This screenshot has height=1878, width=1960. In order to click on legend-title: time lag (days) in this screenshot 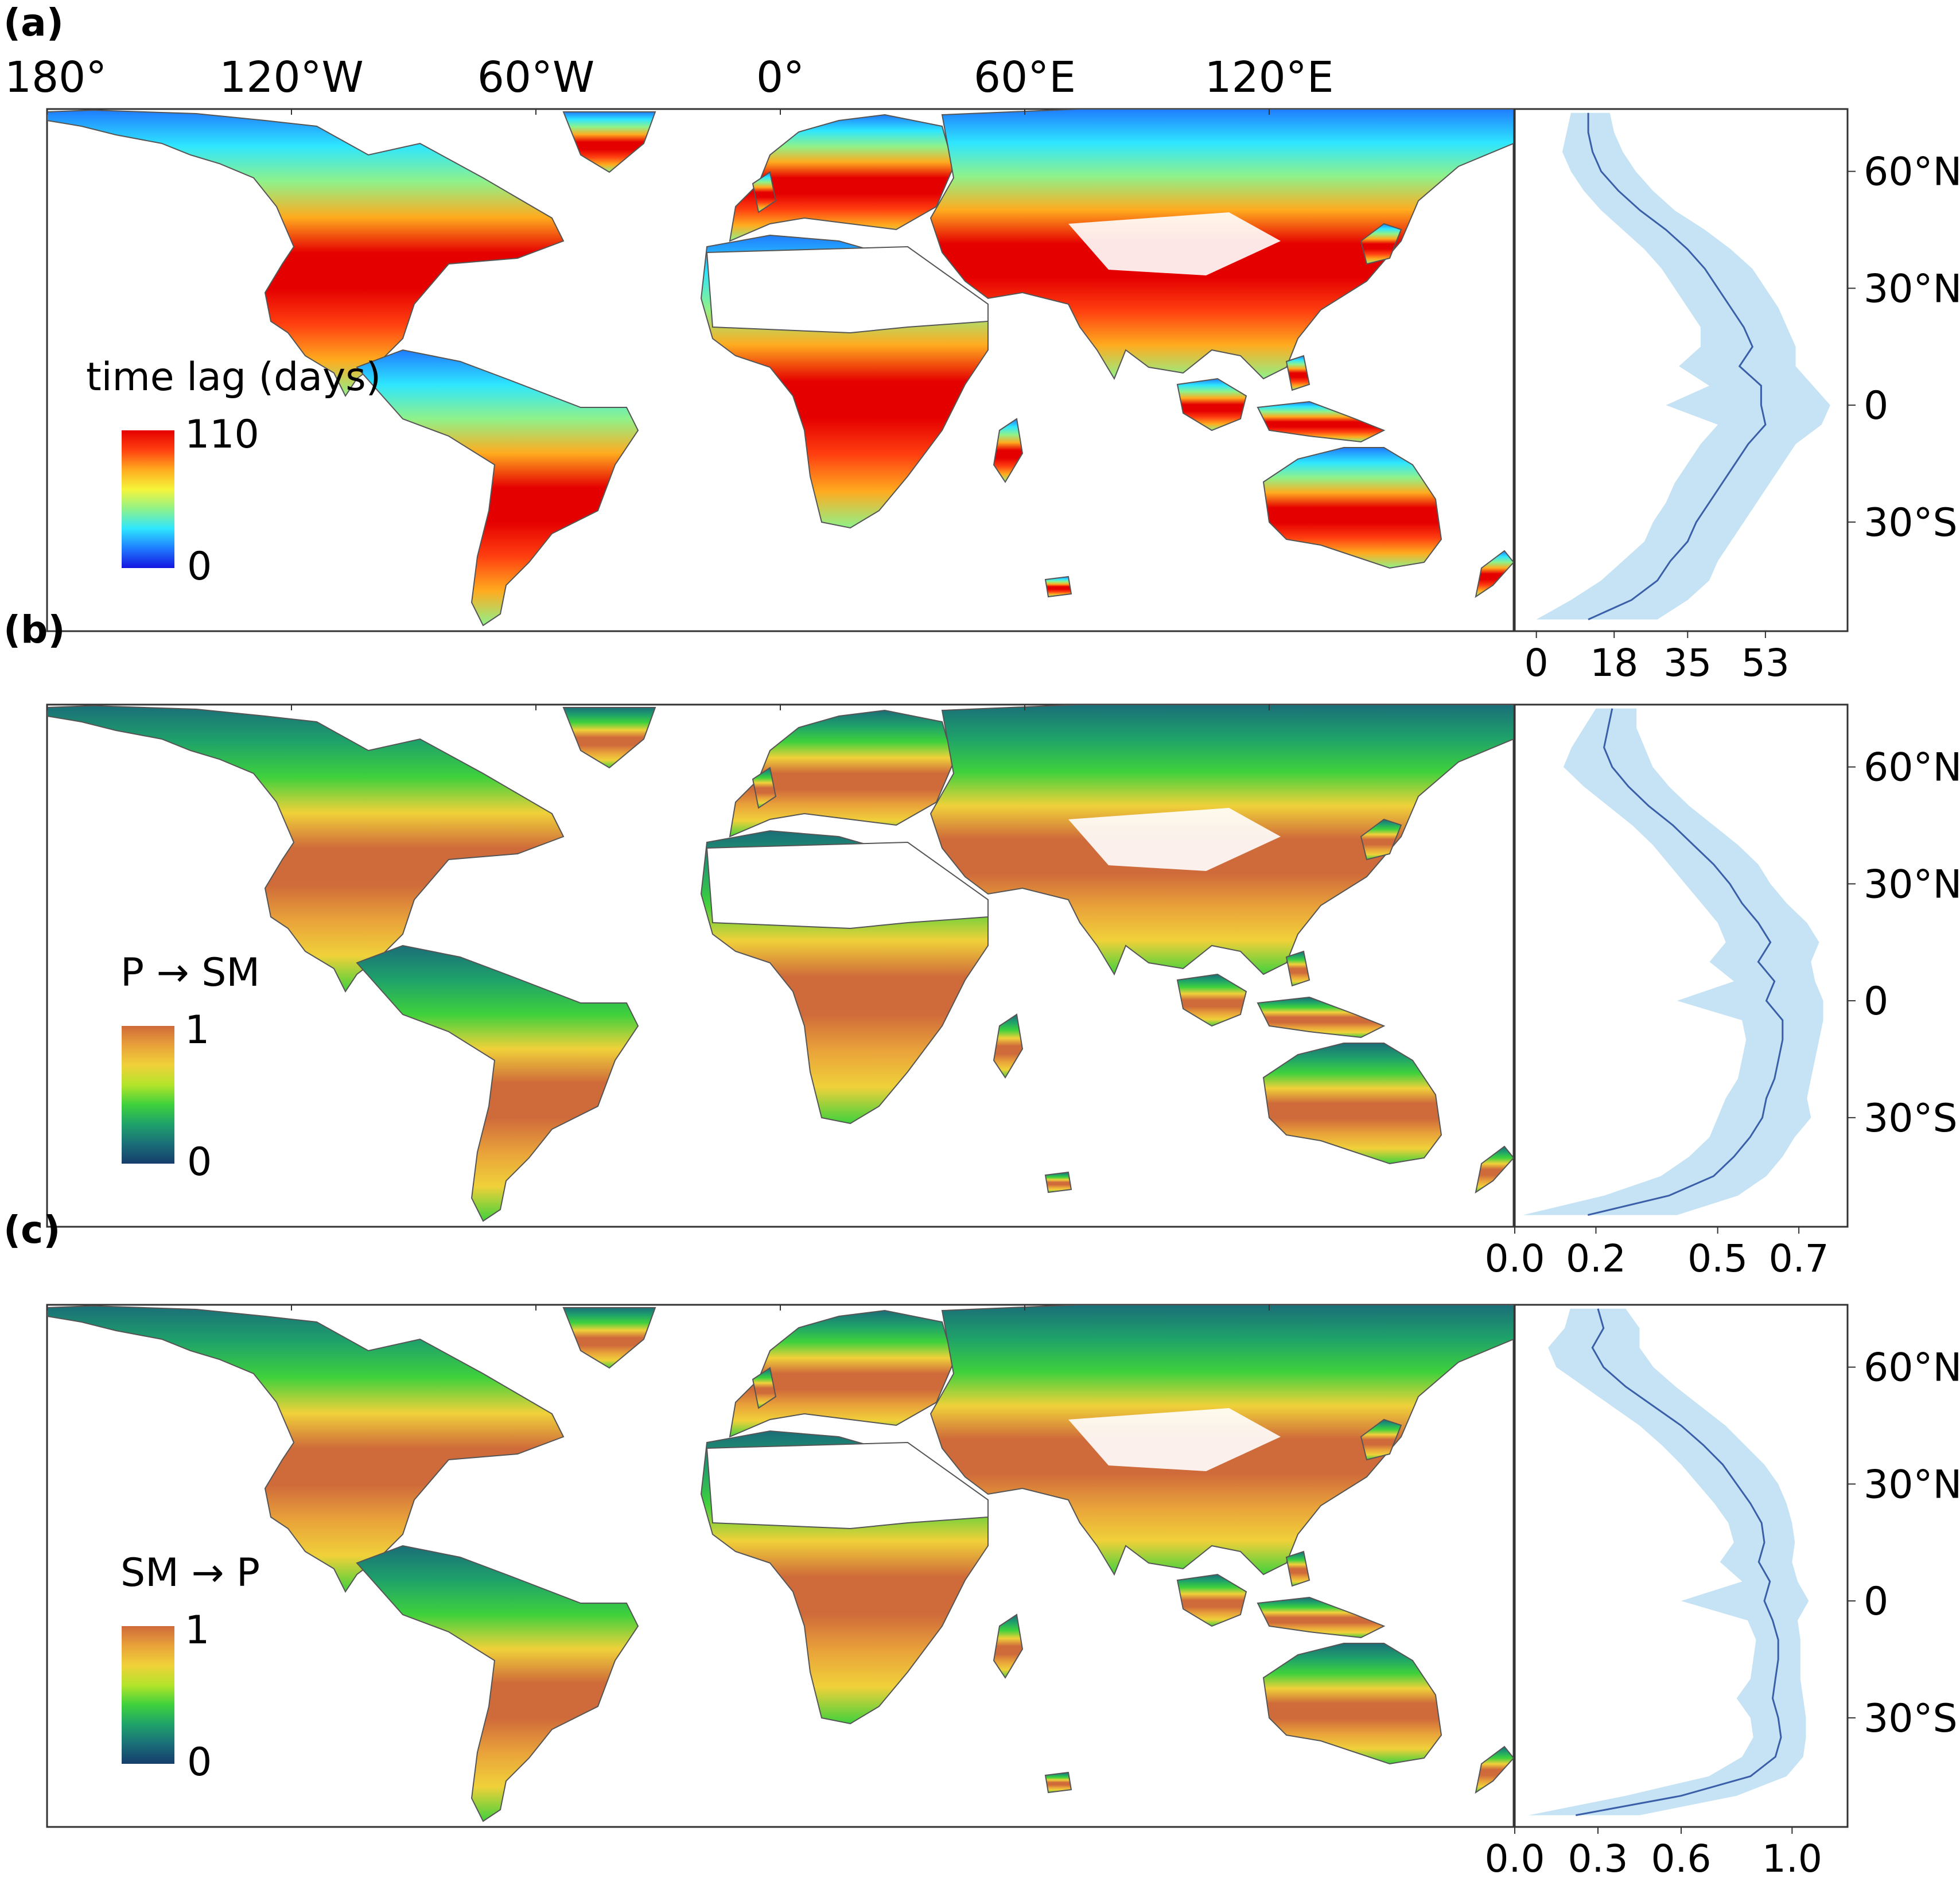, I will do `click(233, 377)`.